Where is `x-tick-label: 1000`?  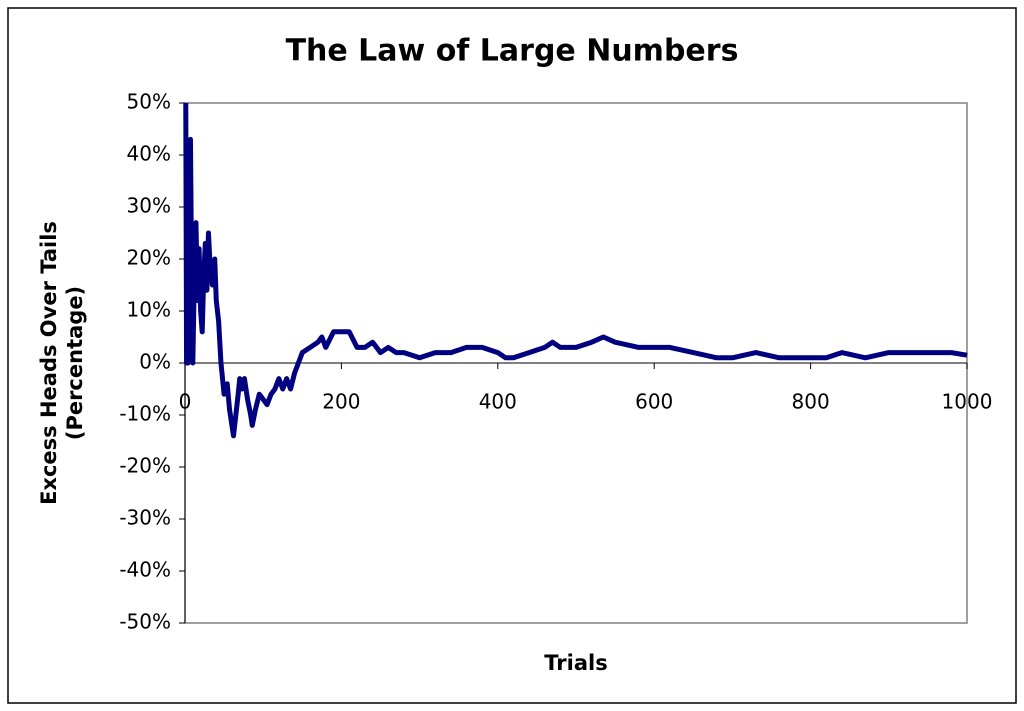
x-tick-label: 1000 is located at coordinates (967, 402).